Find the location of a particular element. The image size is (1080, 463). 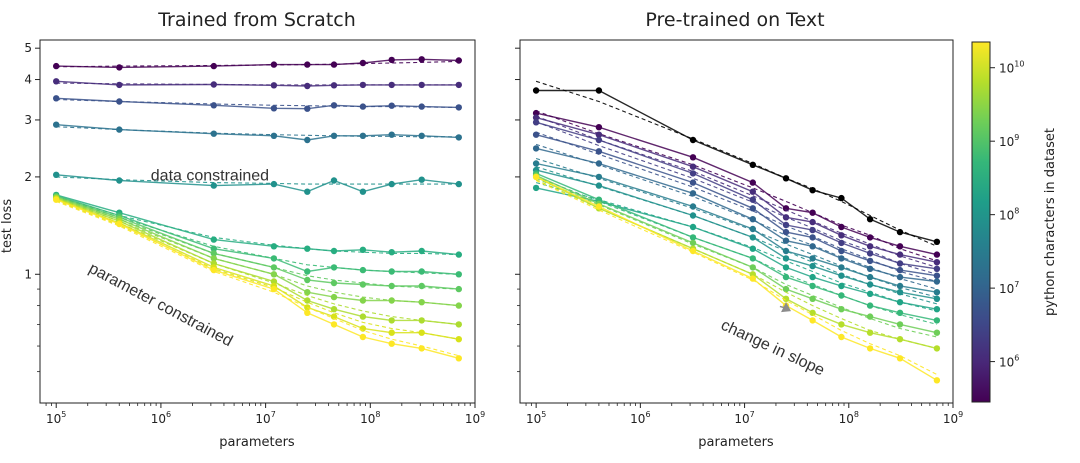

colorbar-ticks: 10⁶ 10⁷ 10⁸ 10⁹ 1010 is located at coordinates (1007, 215).